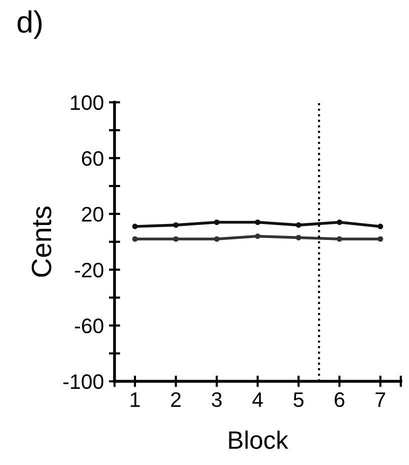 This screenshot has height=465, width=409. I want to click on y-tick-label: 100, so click(87, 102).